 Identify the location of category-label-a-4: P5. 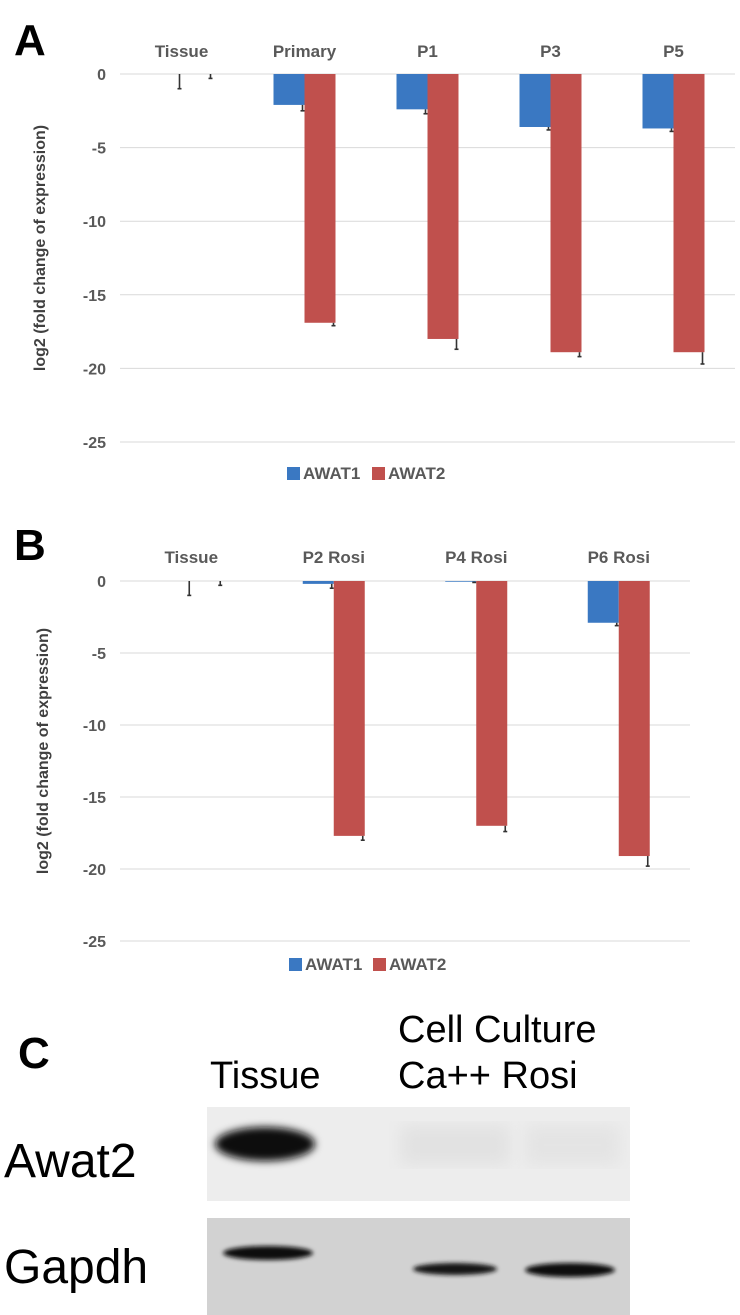
(673, 51).